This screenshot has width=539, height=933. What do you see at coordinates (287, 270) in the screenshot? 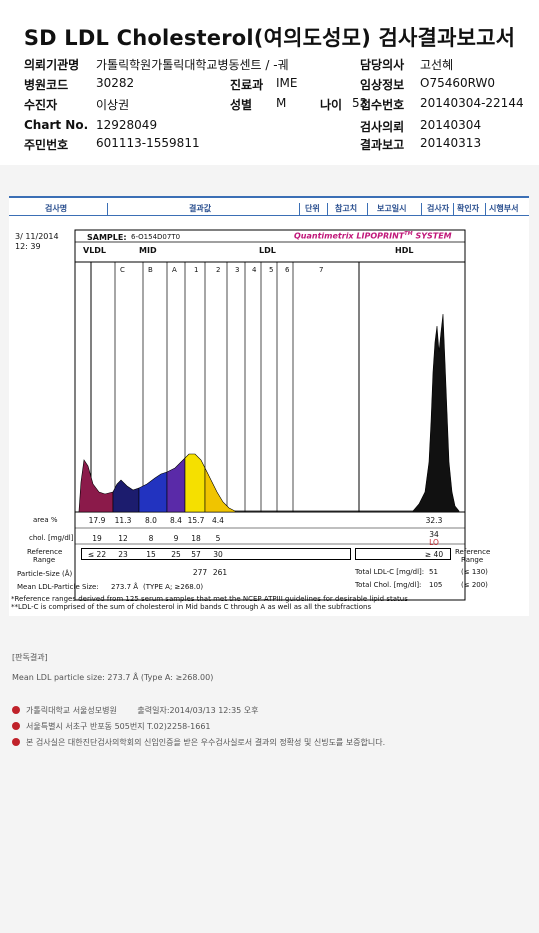
I see `ldl-sub-6: 6` at bounding box center [287, 270].